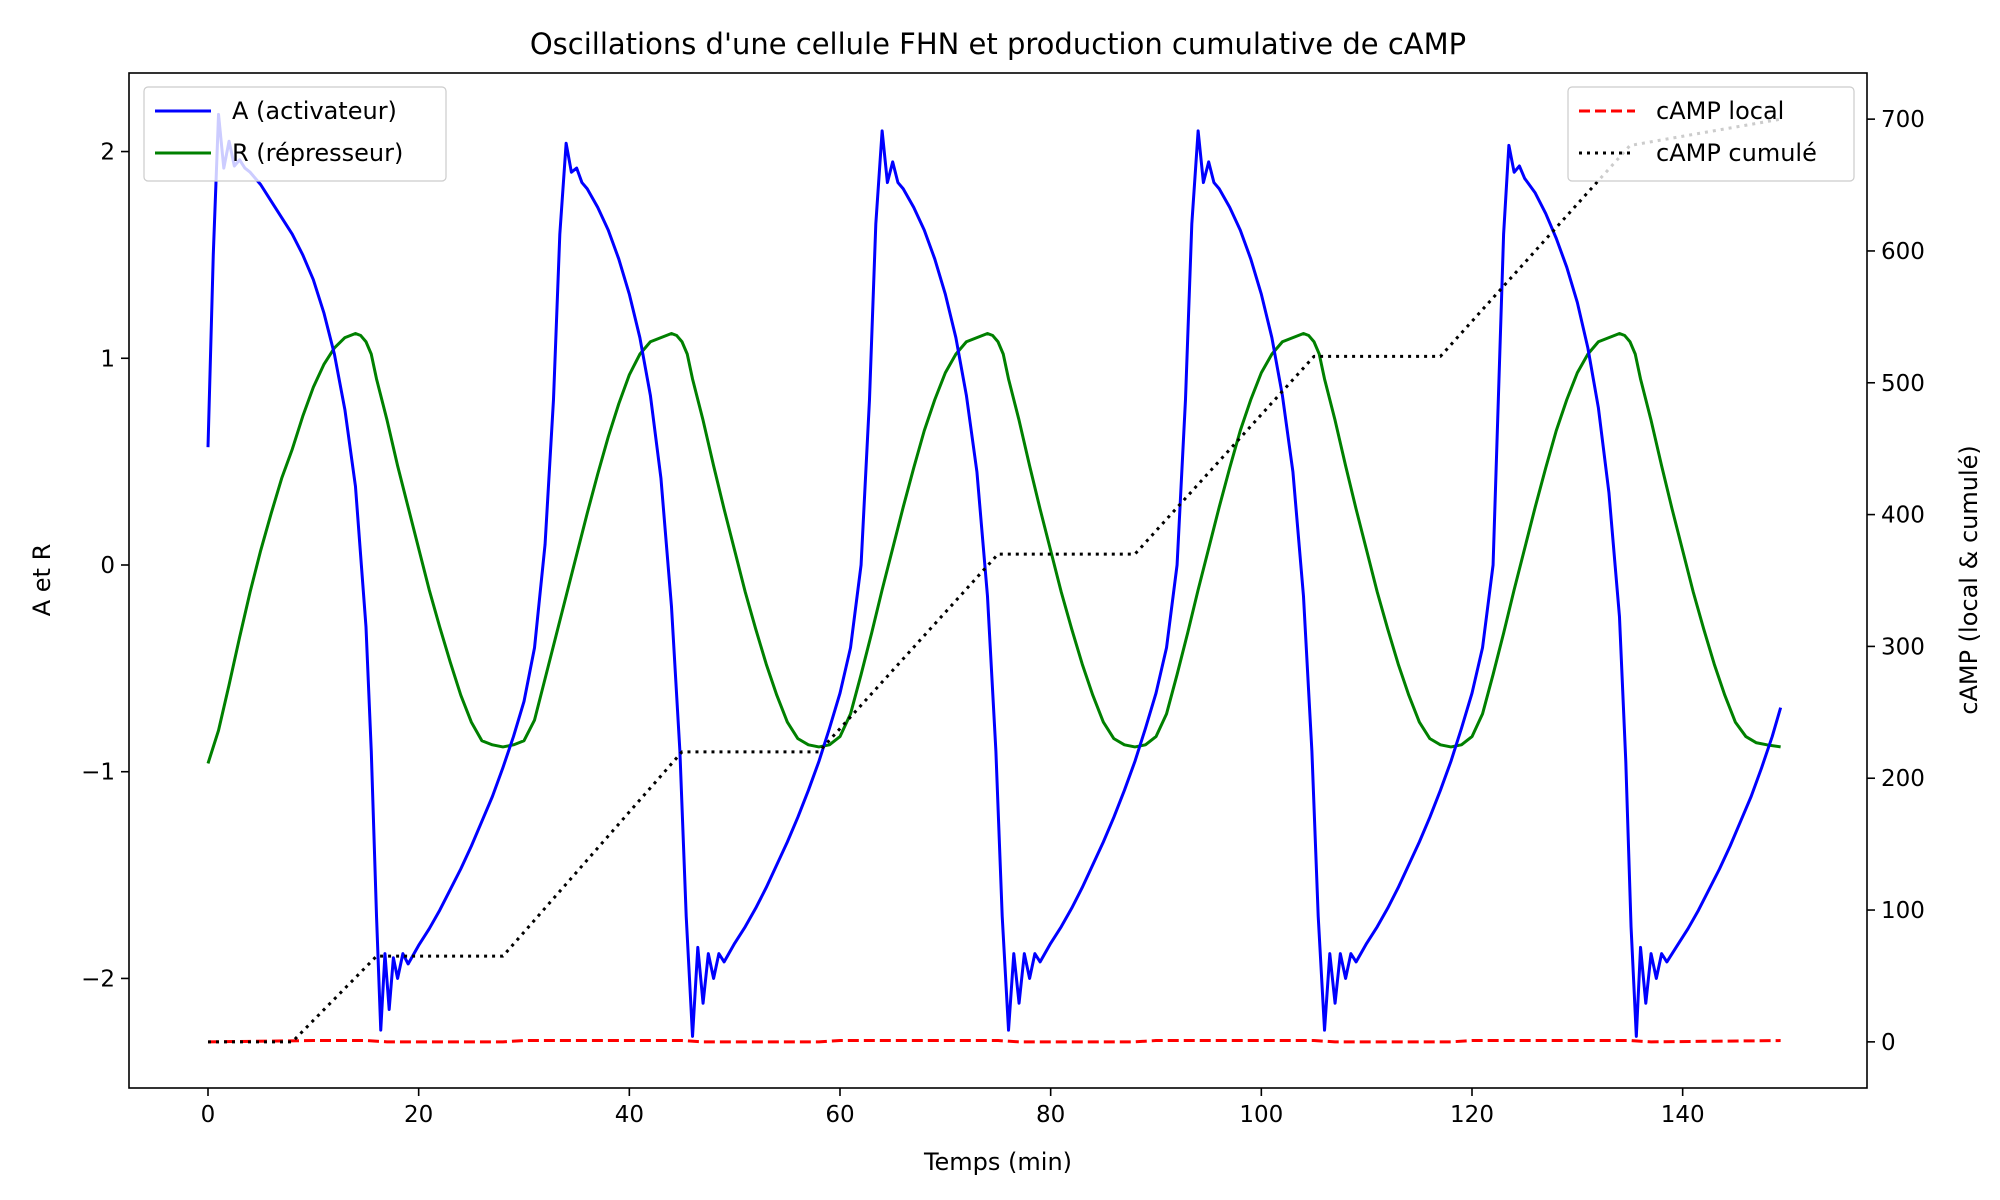  What do you see at coordinates (994, 1041) in the screenshot?
I see `series-line-camp-local` at bounding box center [994, 1041].